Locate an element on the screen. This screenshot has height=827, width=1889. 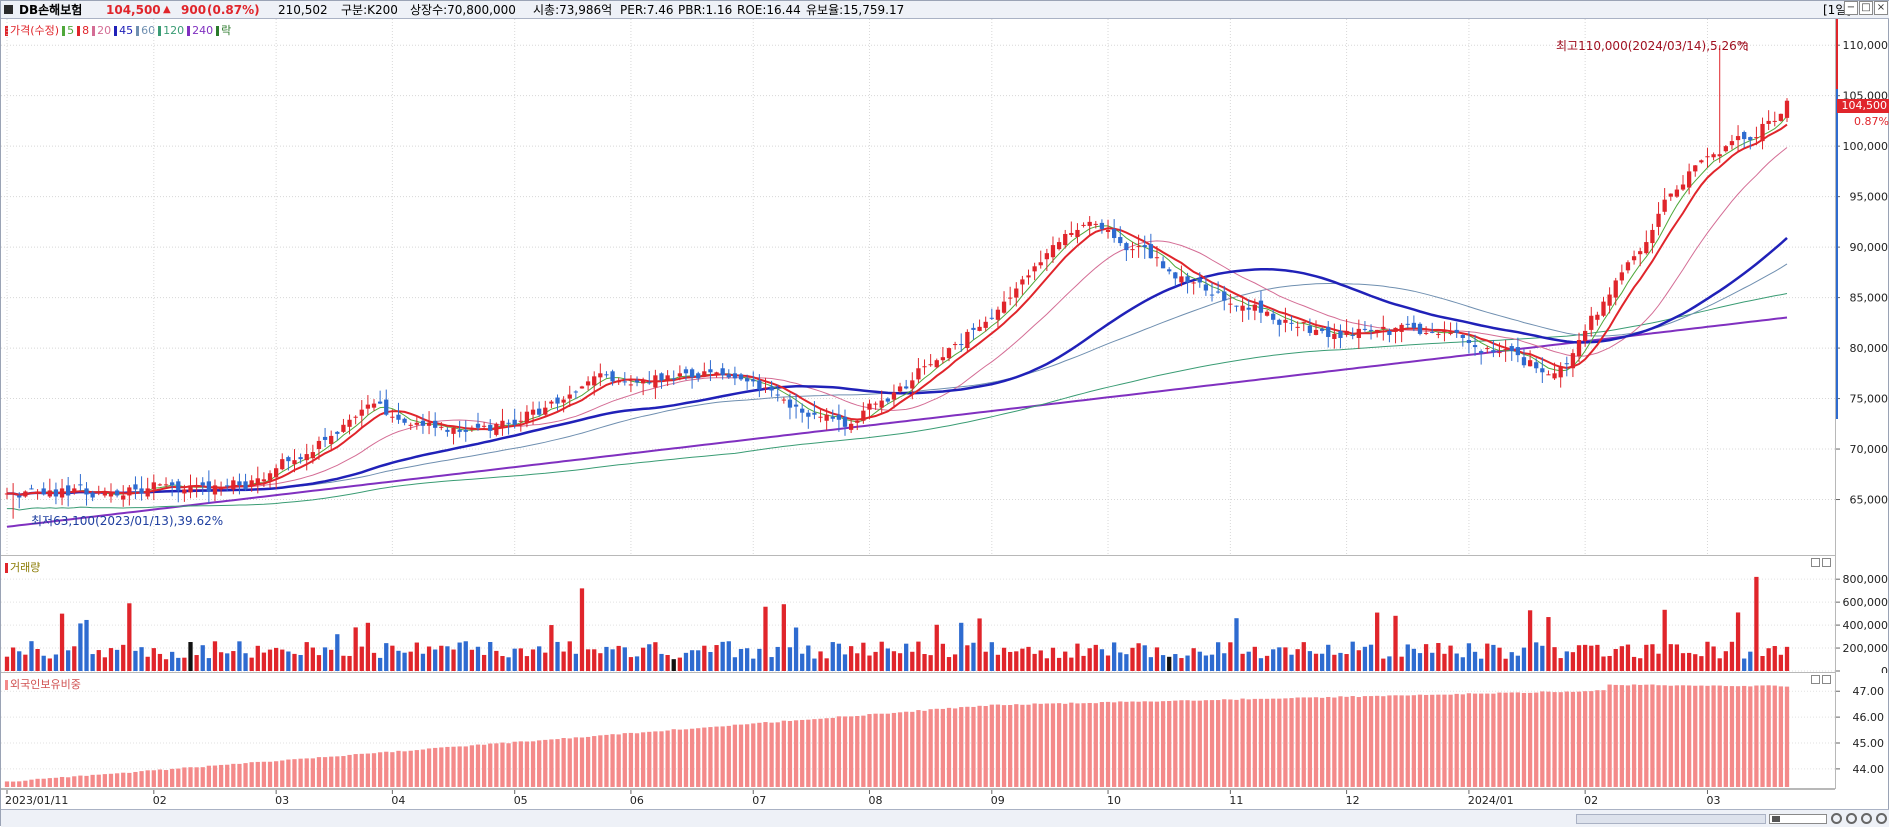
volume-chart is located at coordinates (918, 614).